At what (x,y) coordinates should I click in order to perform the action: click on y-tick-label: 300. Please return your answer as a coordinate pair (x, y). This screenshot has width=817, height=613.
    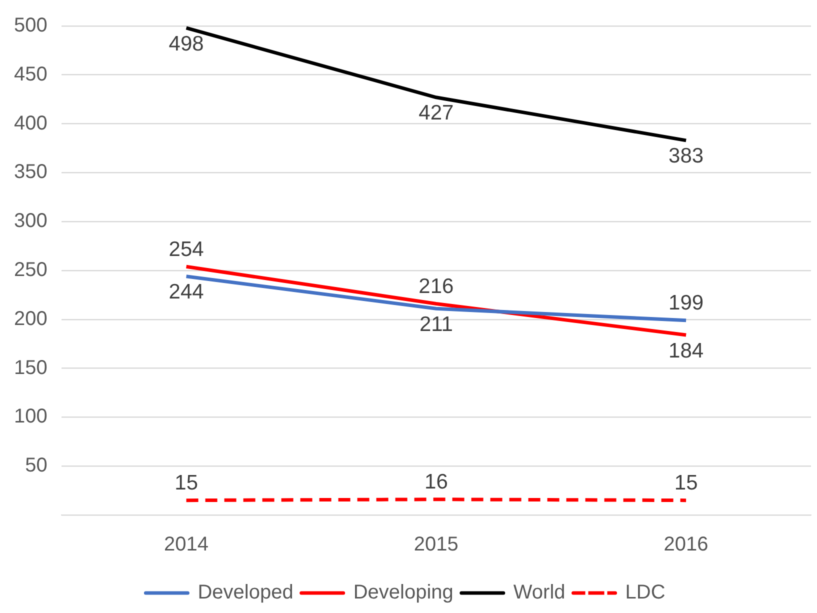
    Looking at the image, I should click on (31, 221).